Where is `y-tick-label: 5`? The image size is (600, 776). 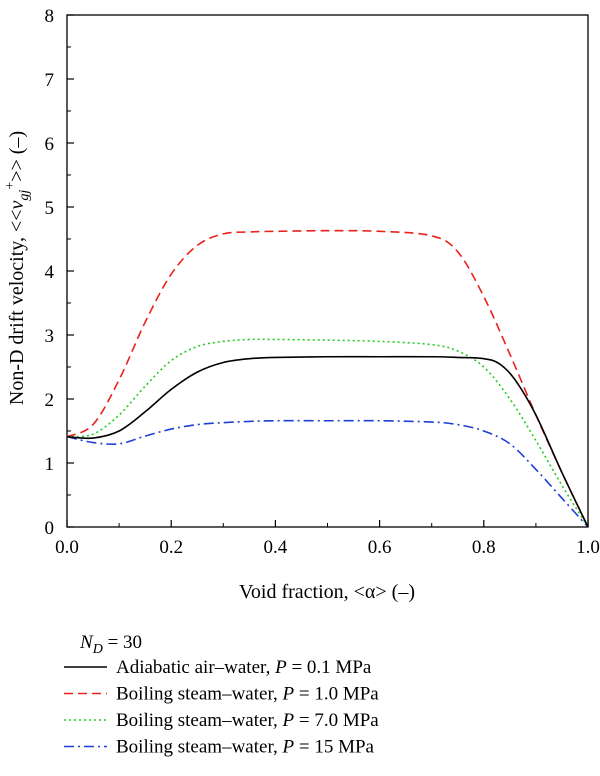
y-tick-label: 5 is located at coordinates (50, 208).